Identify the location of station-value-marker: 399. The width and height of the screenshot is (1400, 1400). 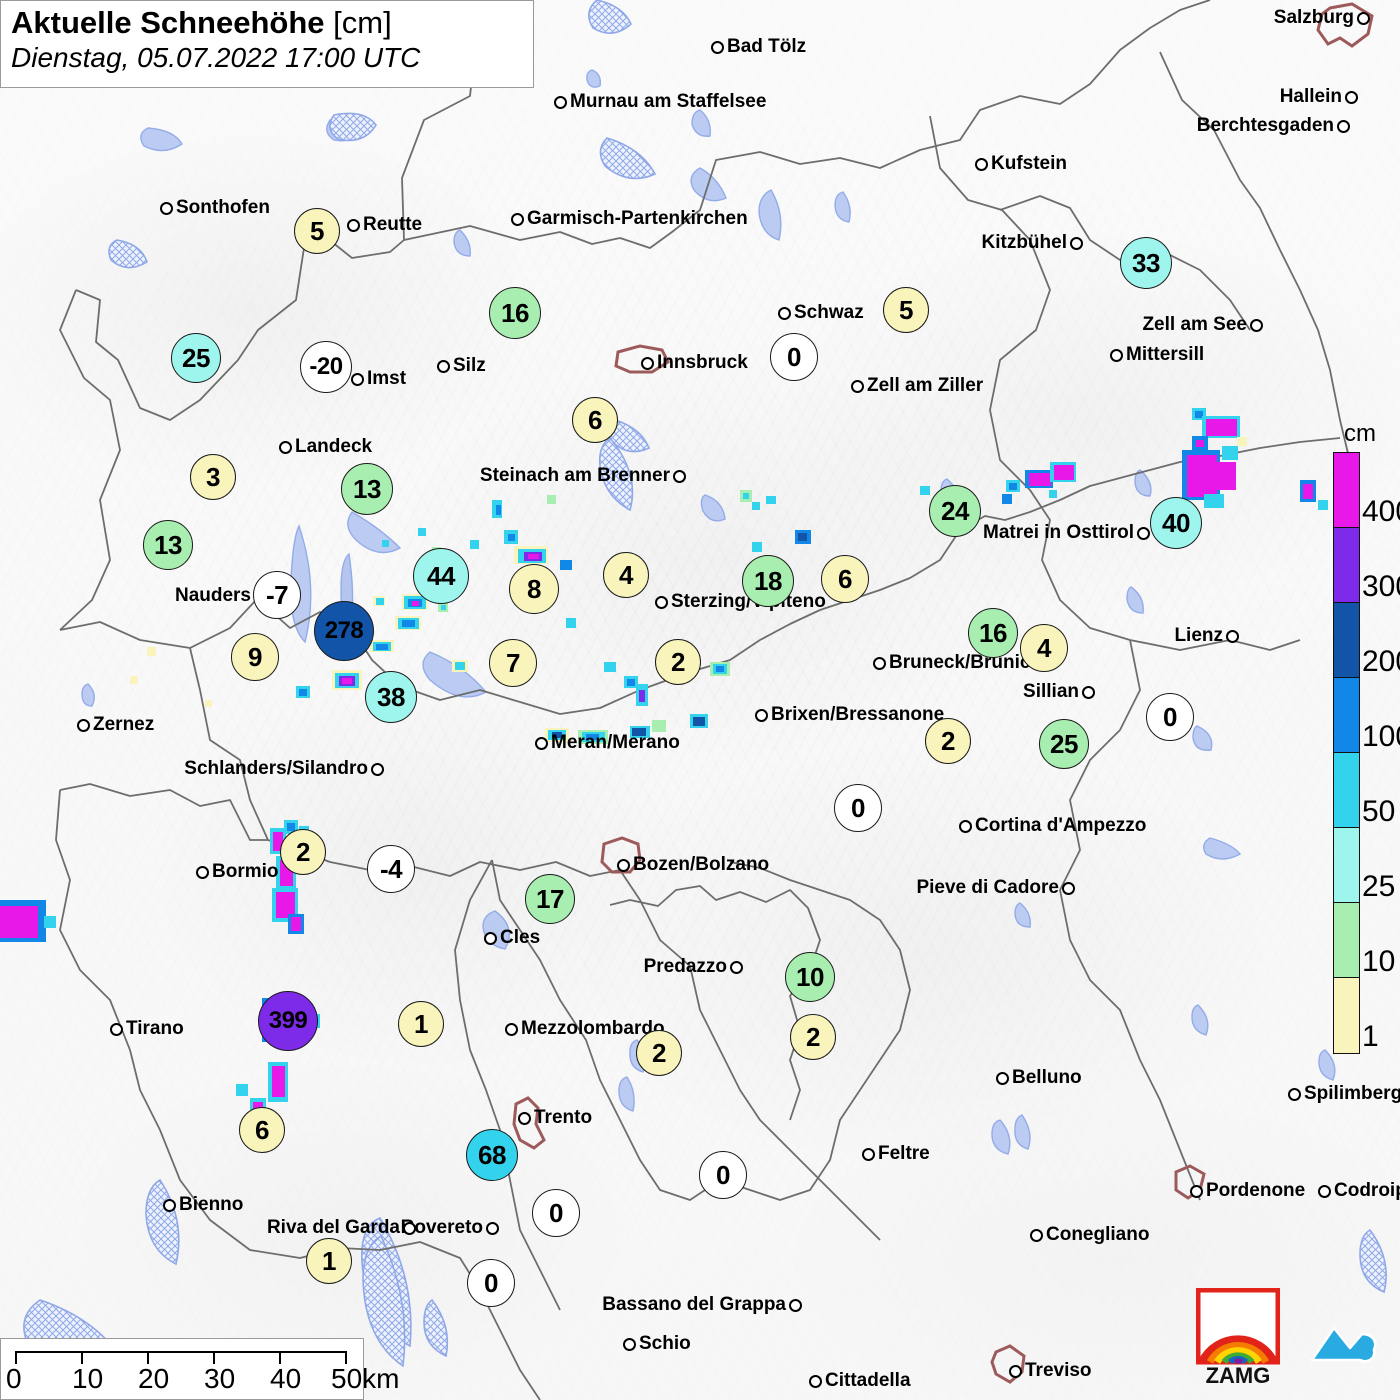
(288, 1021).